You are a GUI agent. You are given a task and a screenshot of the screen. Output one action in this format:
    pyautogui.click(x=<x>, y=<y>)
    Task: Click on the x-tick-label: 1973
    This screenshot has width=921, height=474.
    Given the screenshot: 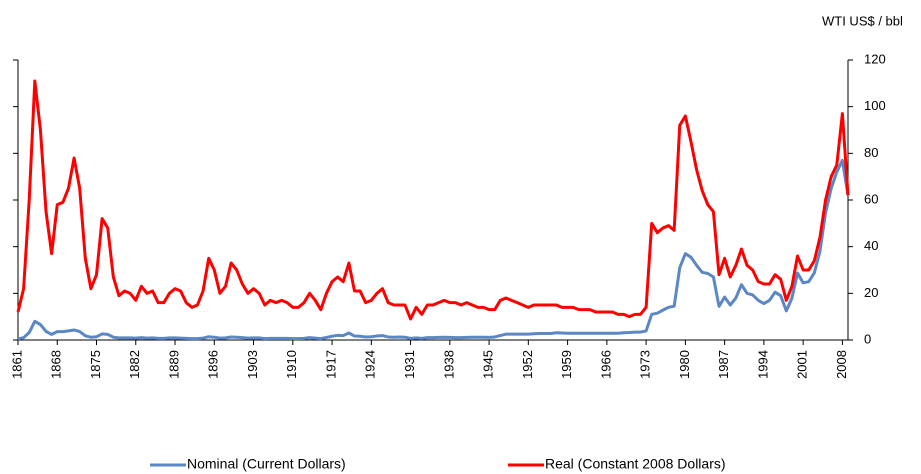 What is the action you would take?
    pyautogui.click(x=645, y=364)
    